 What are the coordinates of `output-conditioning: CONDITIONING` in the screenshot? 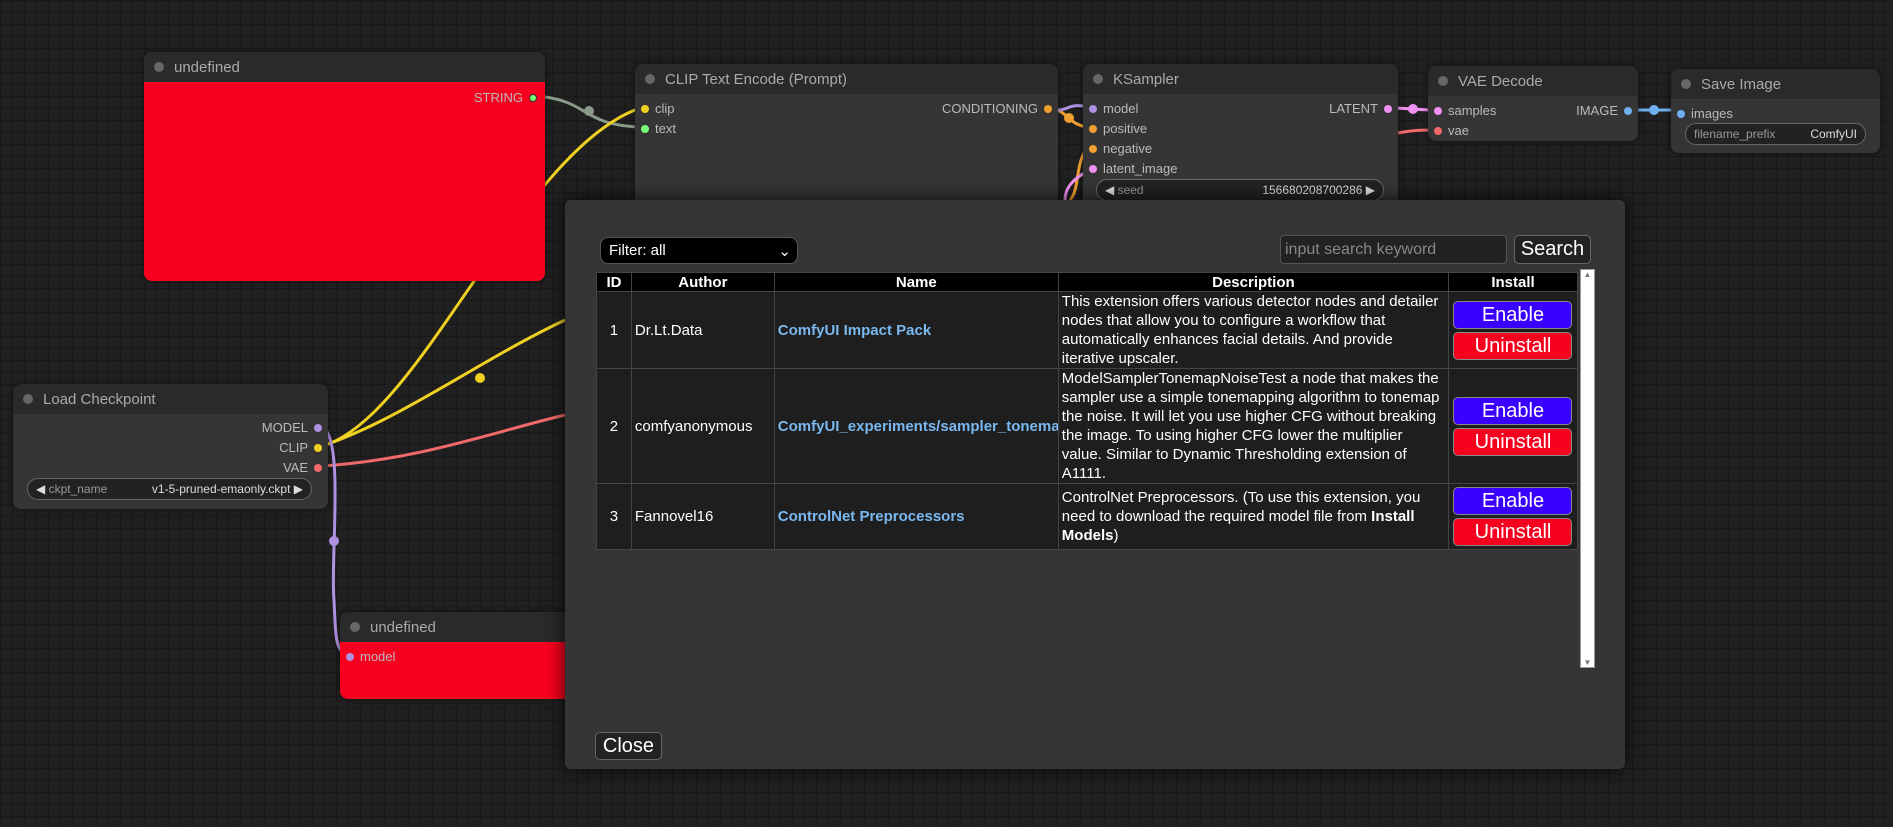 It's located at (997, 108).